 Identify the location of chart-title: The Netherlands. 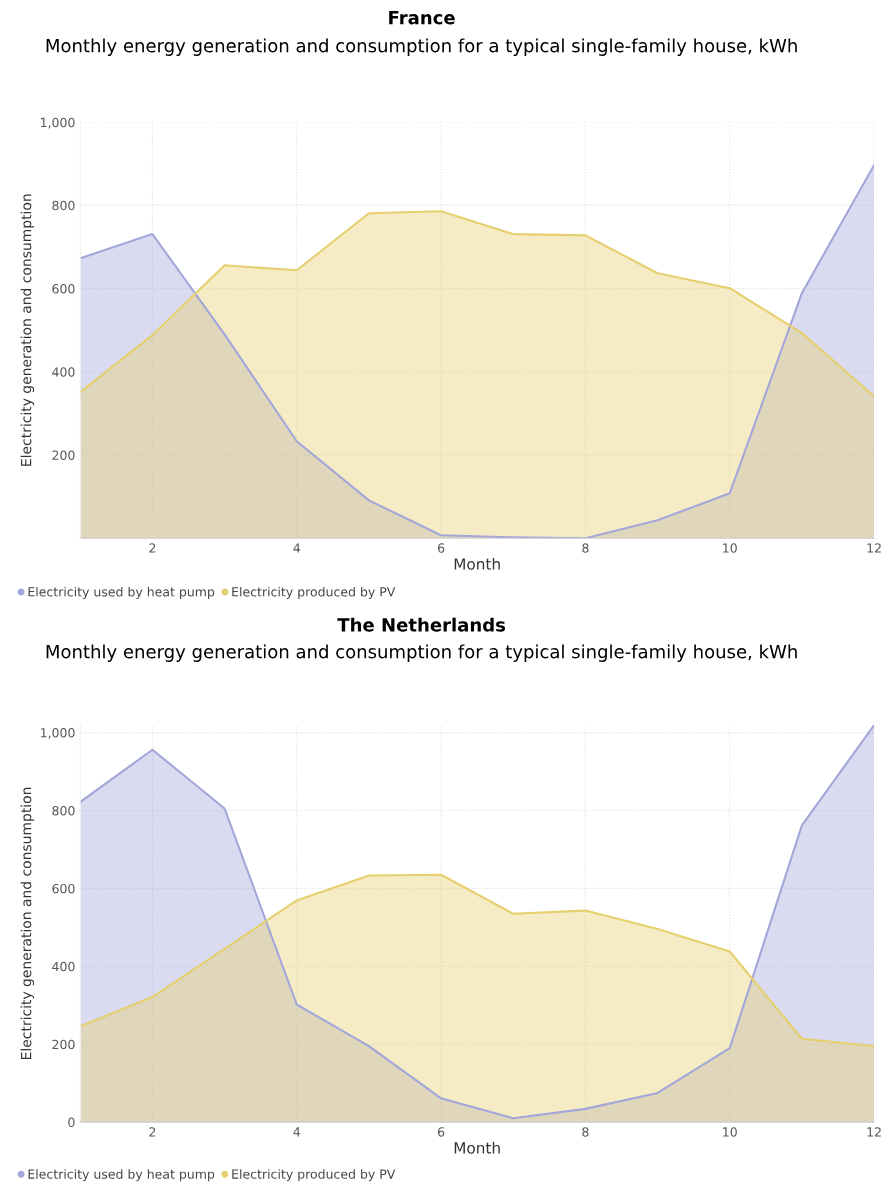
(421, 624).